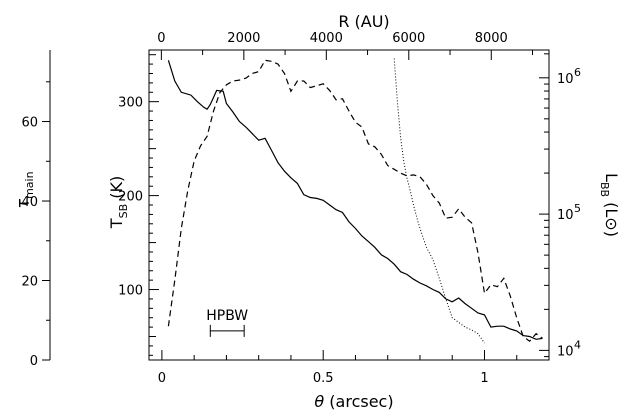 The width and height of the screenshot is (624, 415). Describe the element at coordinates (162, 378) in the screenshot. I see `bottom-tick-label: 0` at that location.